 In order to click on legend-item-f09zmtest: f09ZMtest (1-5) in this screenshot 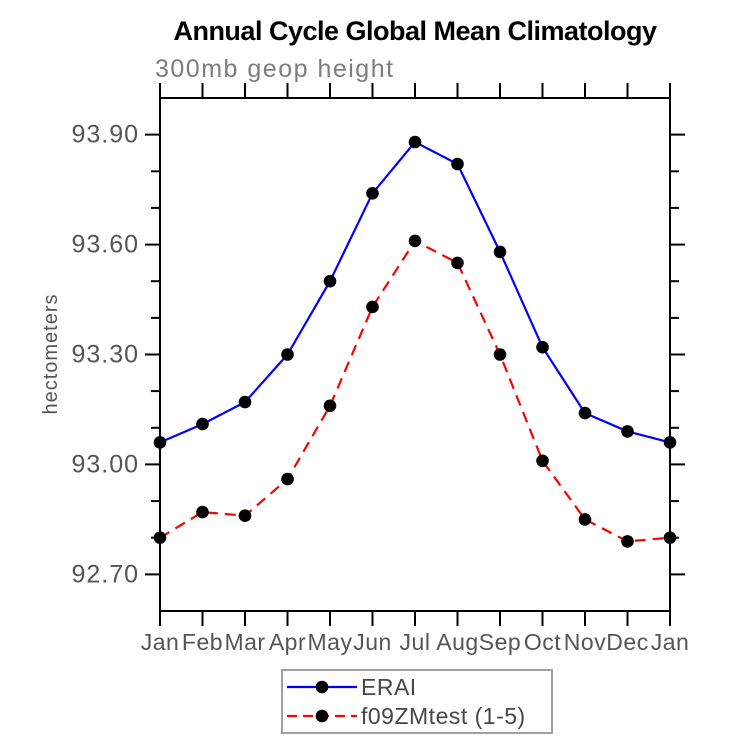, I will do `click(417, 716)`.